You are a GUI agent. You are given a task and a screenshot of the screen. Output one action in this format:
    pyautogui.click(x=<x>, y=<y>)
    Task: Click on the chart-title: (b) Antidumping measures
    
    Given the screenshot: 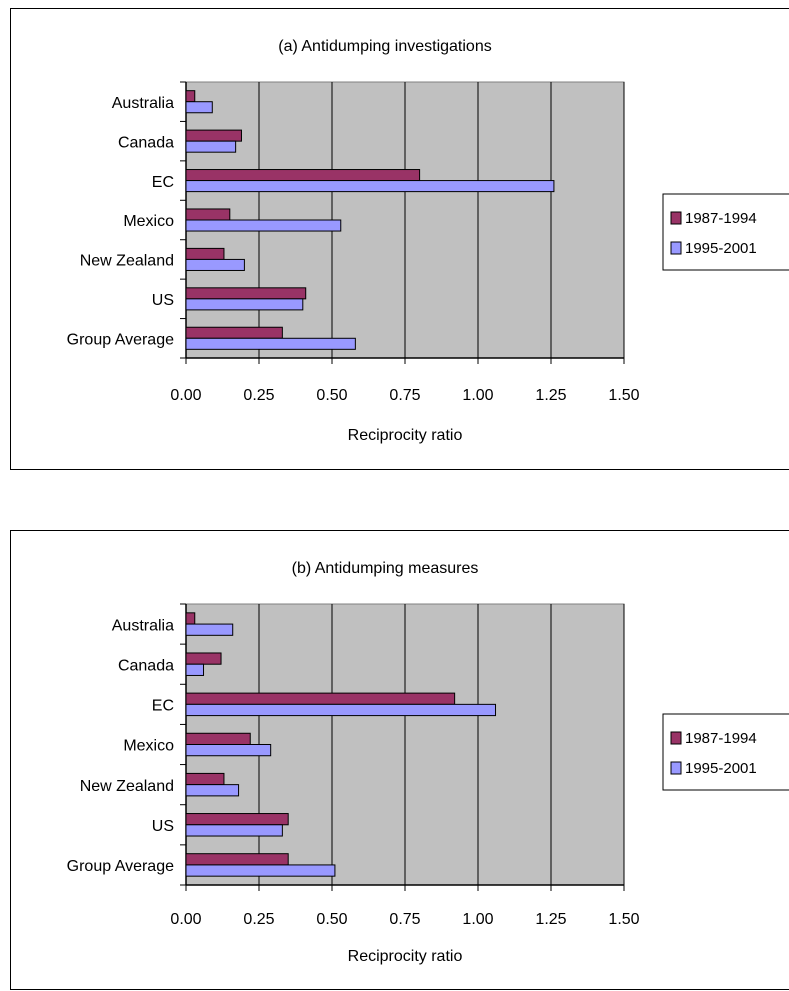 What is the action you would take?
    pyautogui.click(x=385, y=568)
    